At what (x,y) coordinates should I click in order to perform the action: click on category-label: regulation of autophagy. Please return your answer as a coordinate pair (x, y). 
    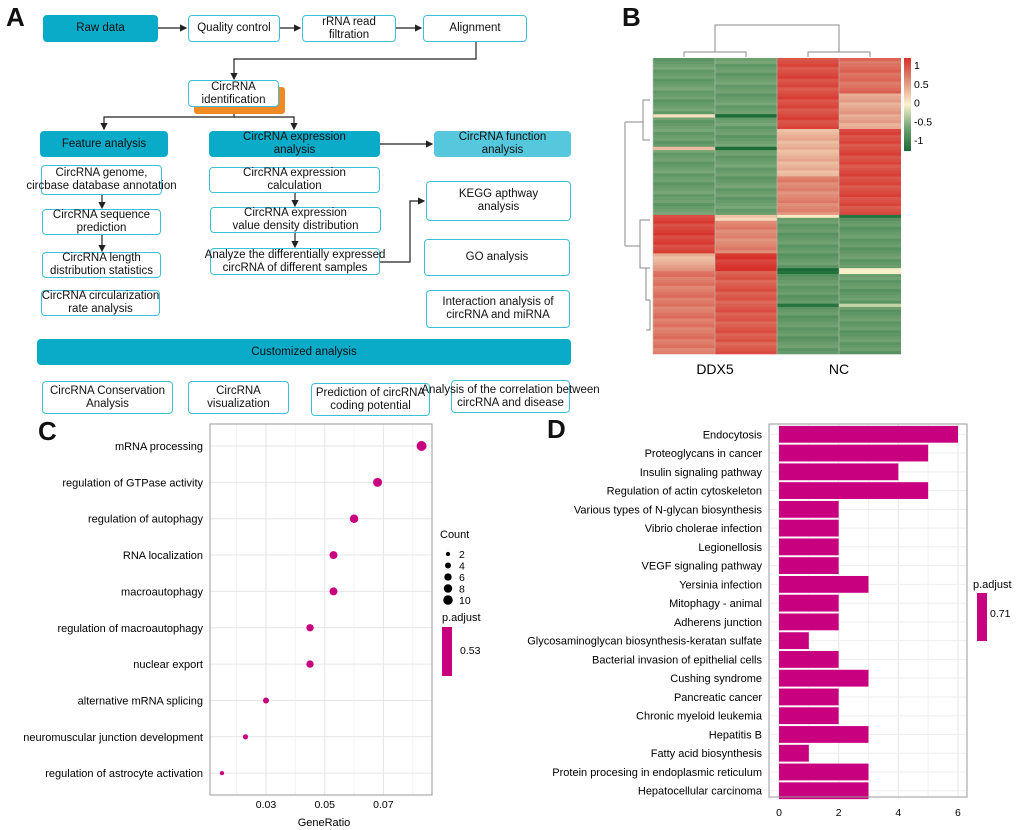
    Looking at the image, I should click on (145, 520).